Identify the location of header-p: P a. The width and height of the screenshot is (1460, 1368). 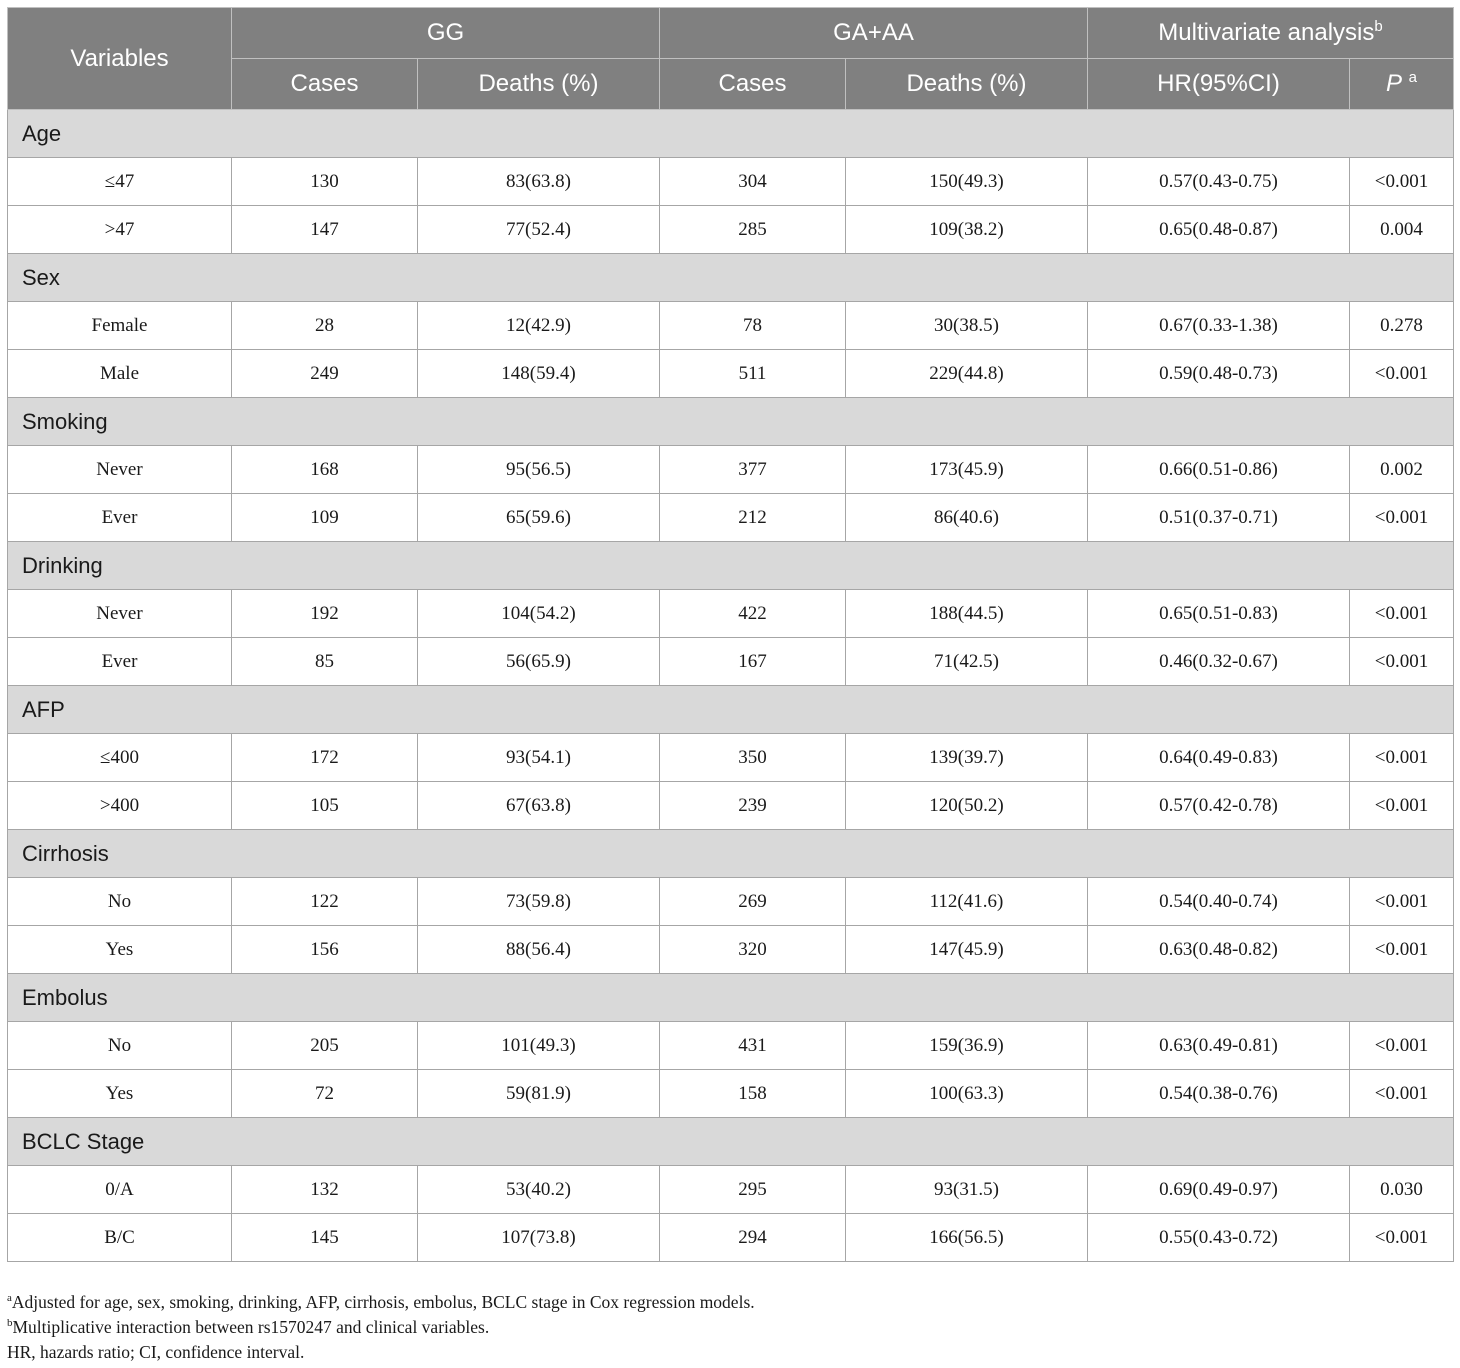
(1401, 84).